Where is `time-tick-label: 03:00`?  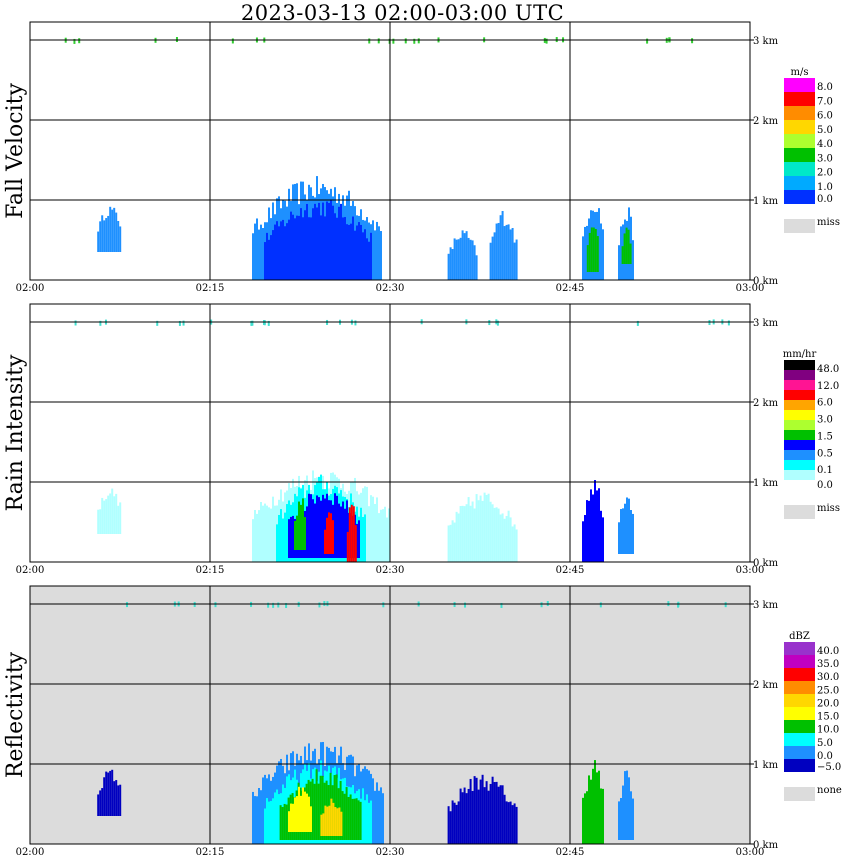
time-tick-label: 03:00 is located at coordinates (750, 288).